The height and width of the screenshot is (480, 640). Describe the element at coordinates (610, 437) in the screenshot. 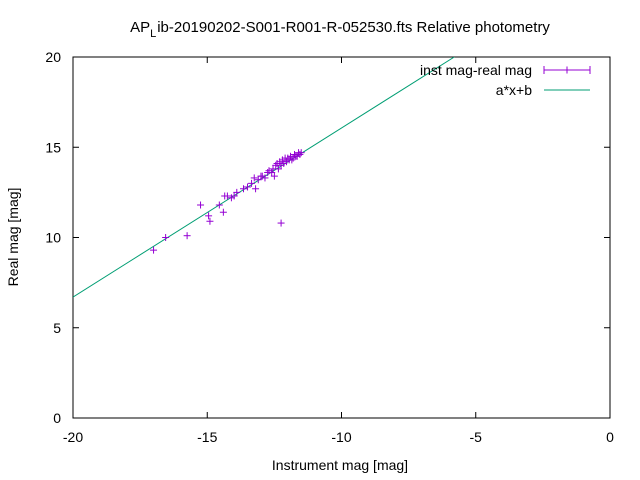

I see `x-tick-label: 0` at that location.